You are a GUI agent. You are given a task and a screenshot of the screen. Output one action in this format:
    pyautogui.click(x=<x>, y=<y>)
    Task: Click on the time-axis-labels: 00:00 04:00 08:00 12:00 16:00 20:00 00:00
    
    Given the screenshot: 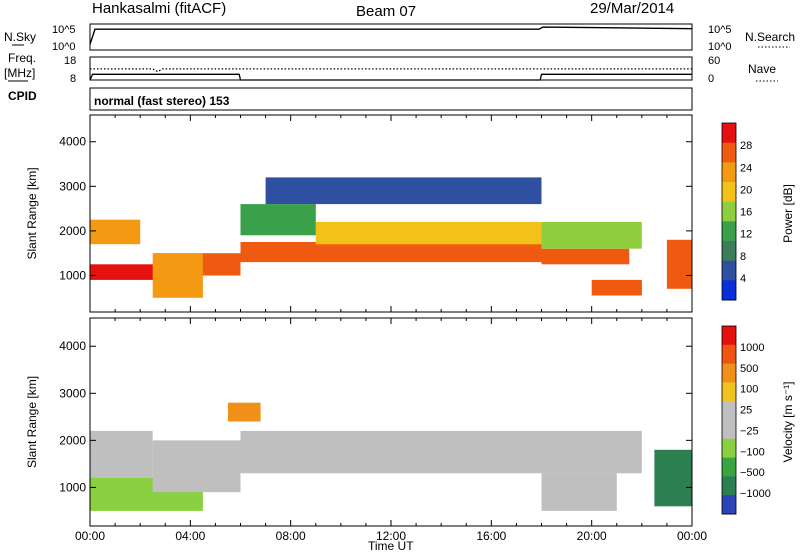 What is the action you would take?
    pyautogui.click(x=391, y=536)
    